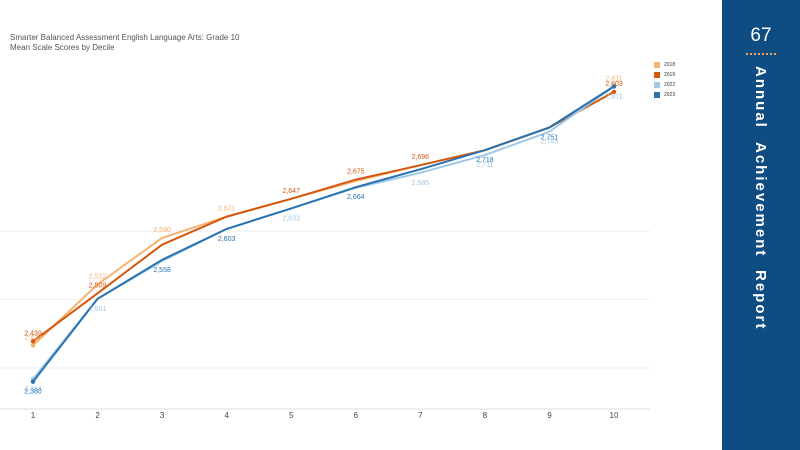 This screenshot has width=800, height=450. What do you see at coordinates (98, 309) in the screenshot?
I see `data-label: 2,501` at bounding box center [98, 309].